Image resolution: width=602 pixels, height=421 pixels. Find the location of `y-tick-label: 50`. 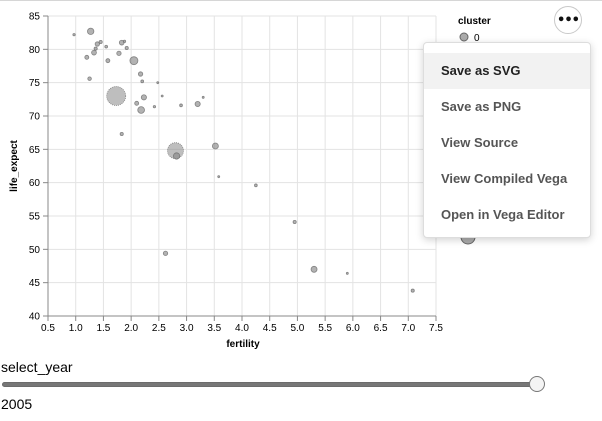

y-tick-label: 50 is located at coordinates (35, 250).